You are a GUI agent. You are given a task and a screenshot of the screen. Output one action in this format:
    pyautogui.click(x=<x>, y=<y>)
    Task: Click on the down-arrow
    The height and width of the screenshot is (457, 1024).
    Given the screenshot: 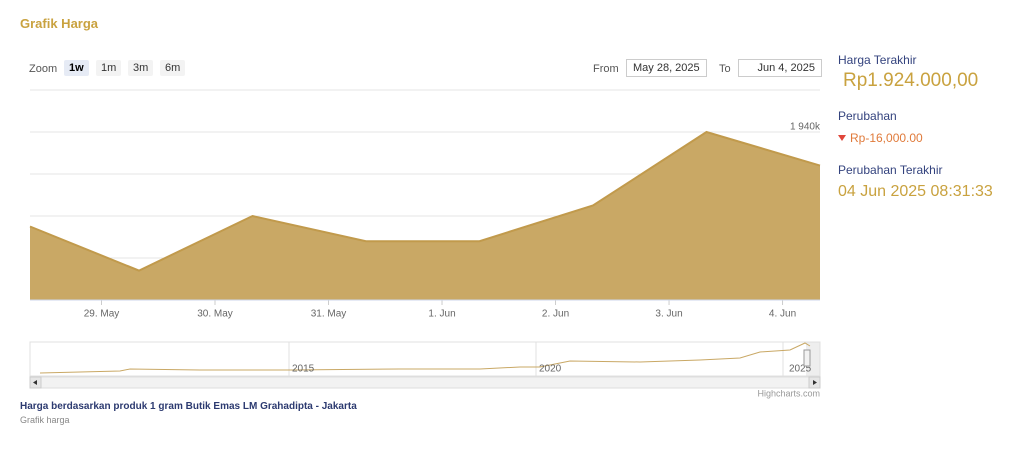 What is the action you would take?
    pyautogui.click(x=842, y=138)
    